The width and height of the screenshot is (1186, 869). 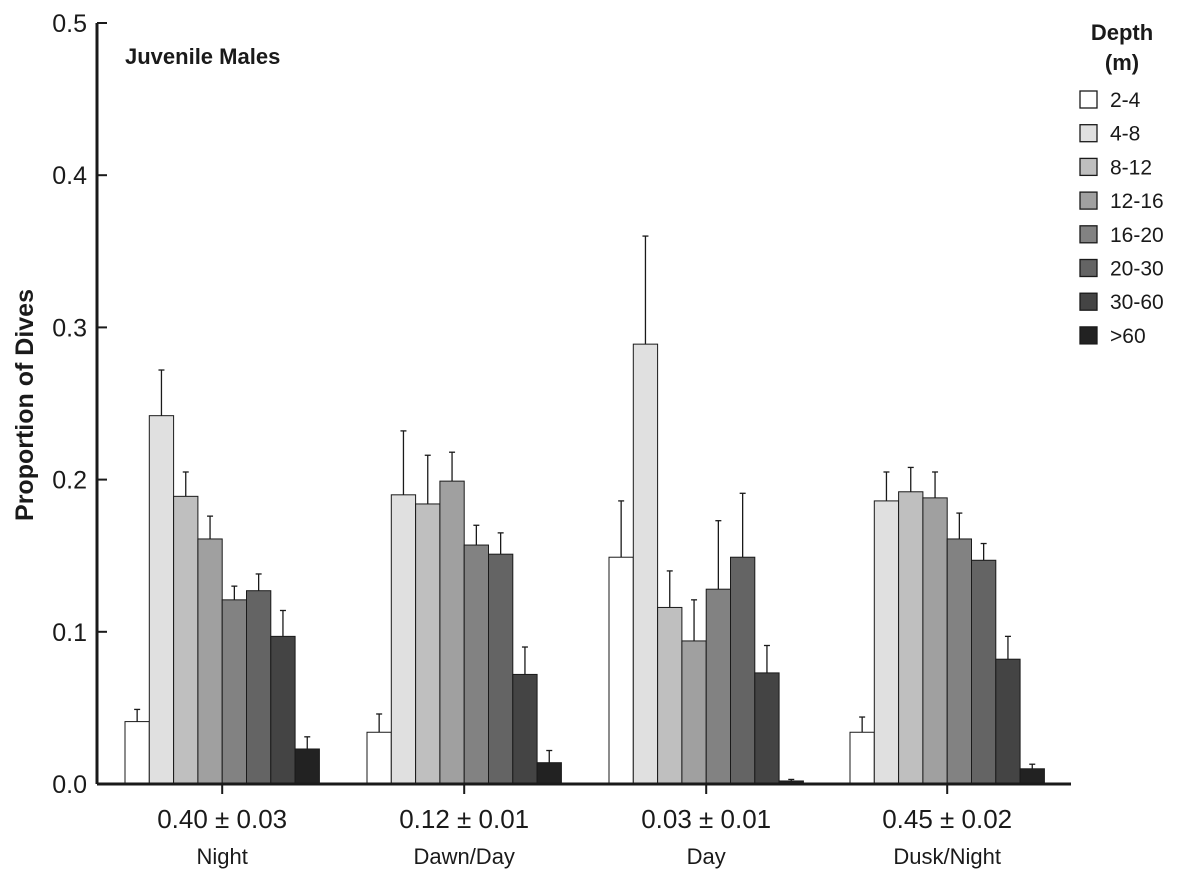 I want to click on legend-label: 8-12, so click(x=1131, y=167).